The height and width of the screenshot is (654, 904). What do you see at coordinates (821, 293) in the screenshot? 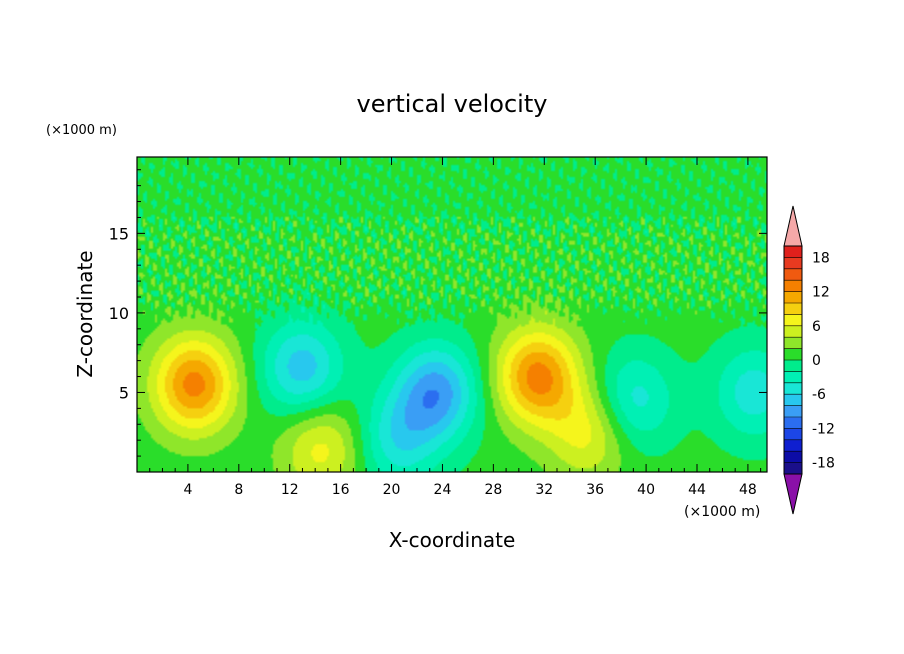
I see `colorbar-label: 12` at bounding box center [821, 293].